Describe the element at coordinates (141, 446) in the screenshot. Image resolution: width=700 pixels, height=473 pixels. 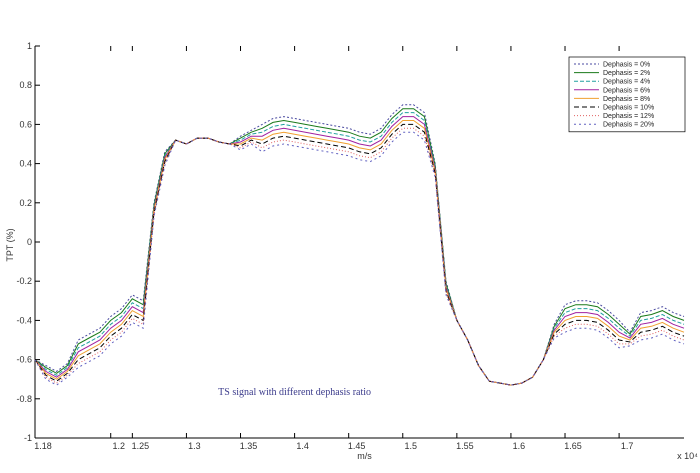
I see `x-tick-label: 1.25` at that location.